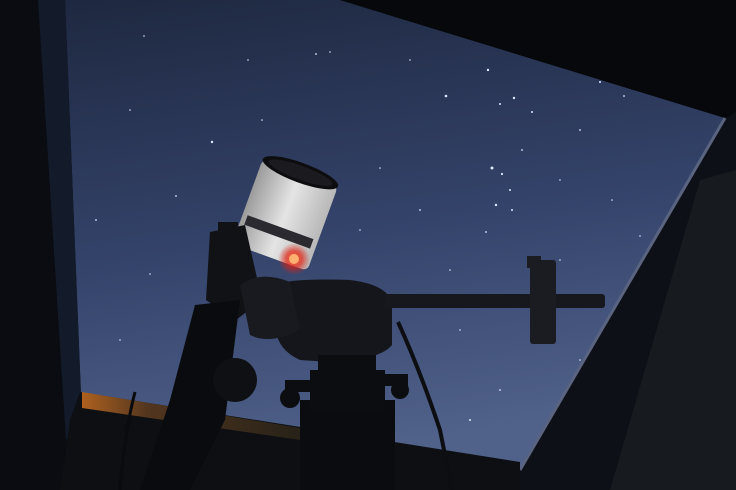 Image resolution: width=736 pixels, height=490 pixels. I want to click on counterweight, so click(543, 302).